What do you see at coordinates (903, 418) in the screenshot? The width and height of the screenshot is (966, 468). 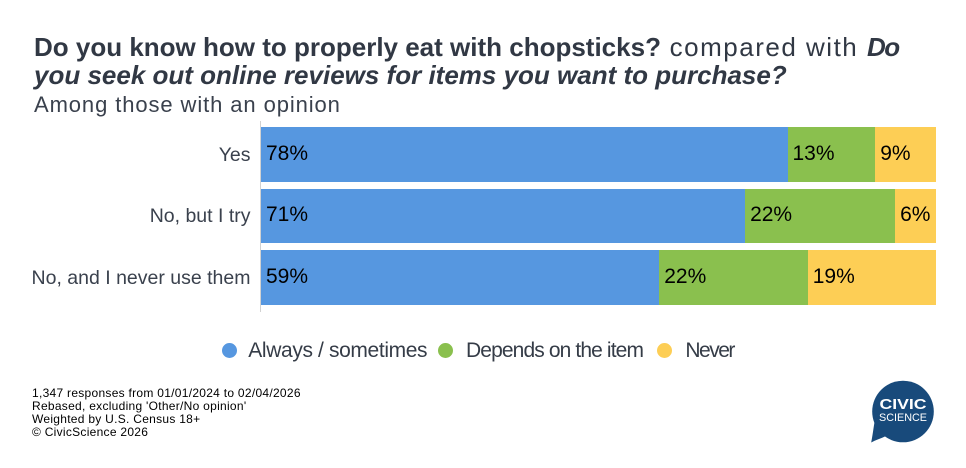 I see `svg-text: SCIENCE` at bounding box center [903, 418].